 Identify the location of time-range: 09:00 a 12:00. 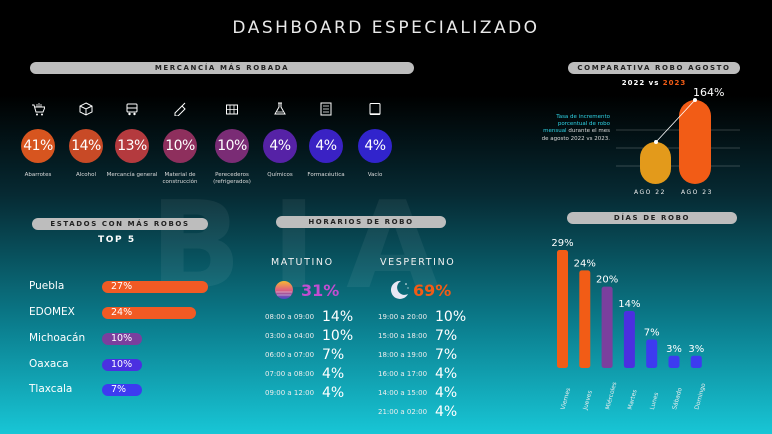
(290, 393).